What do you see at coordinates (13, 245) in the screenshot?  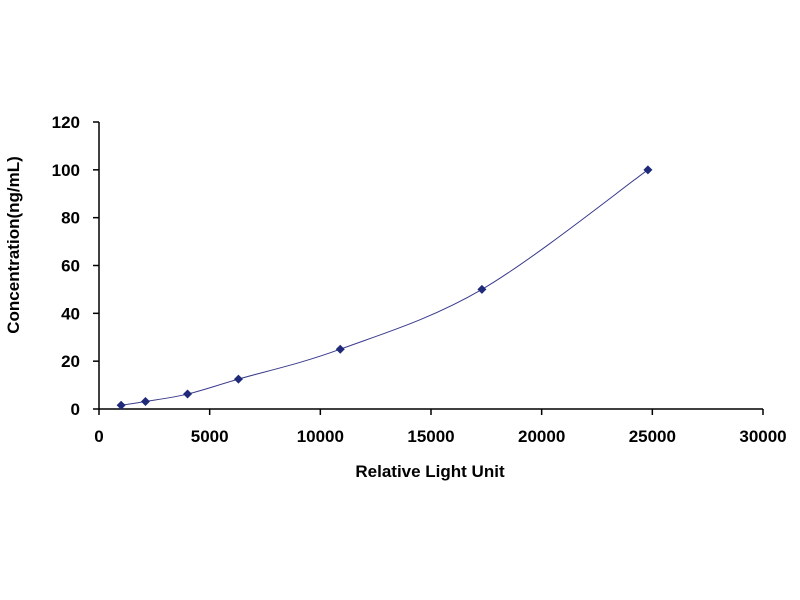 I see `y-axis-title: Concentration(ng/mL)` at bounding box center [13, 245].